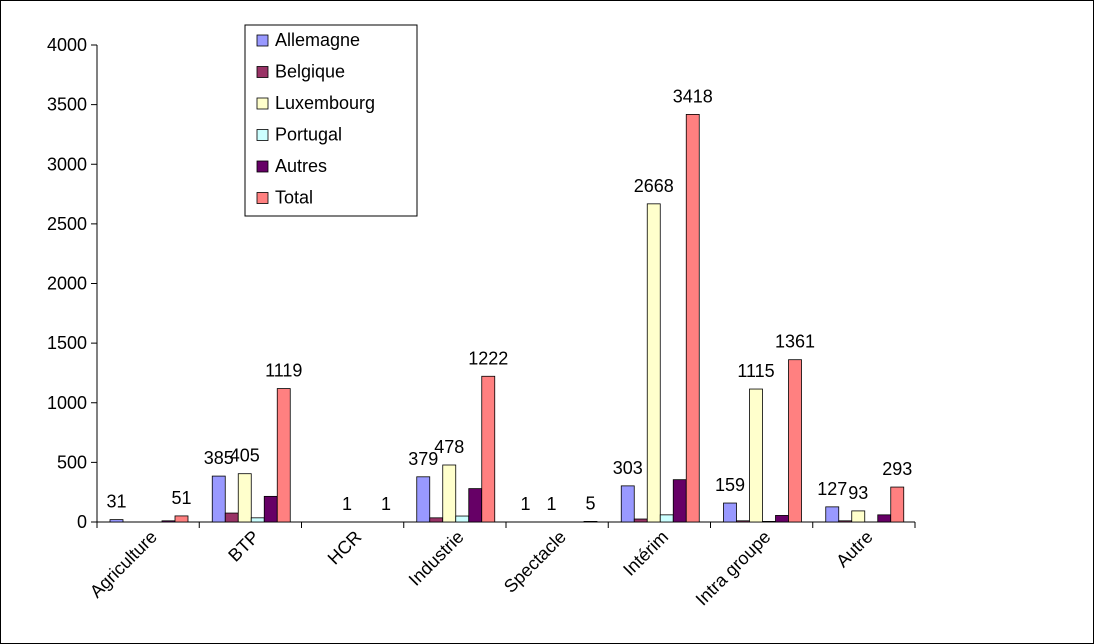  I want to click on legend-label-luxembourg: Luxembourg, so click(325, 103).